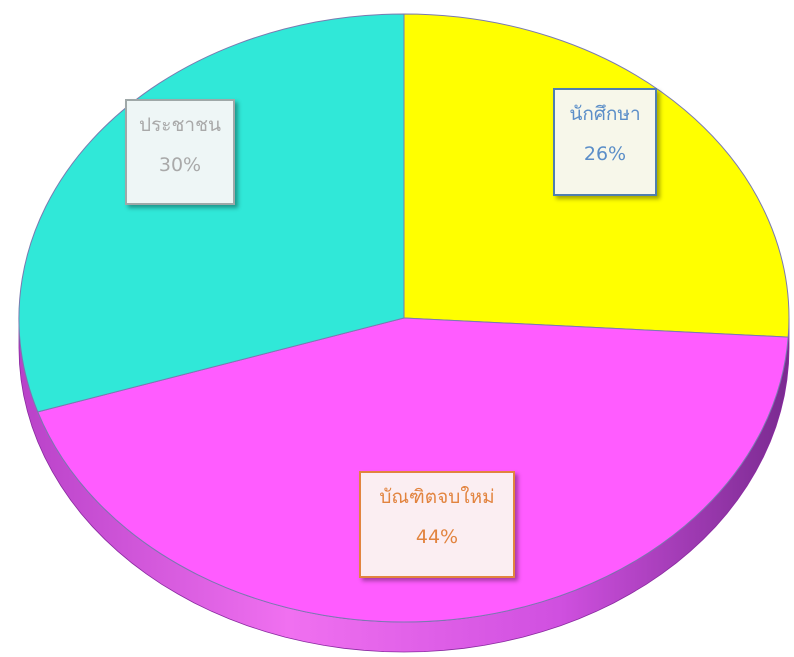  I want to click on data-label-public: ประชาชน 30%, so click(180, 152).